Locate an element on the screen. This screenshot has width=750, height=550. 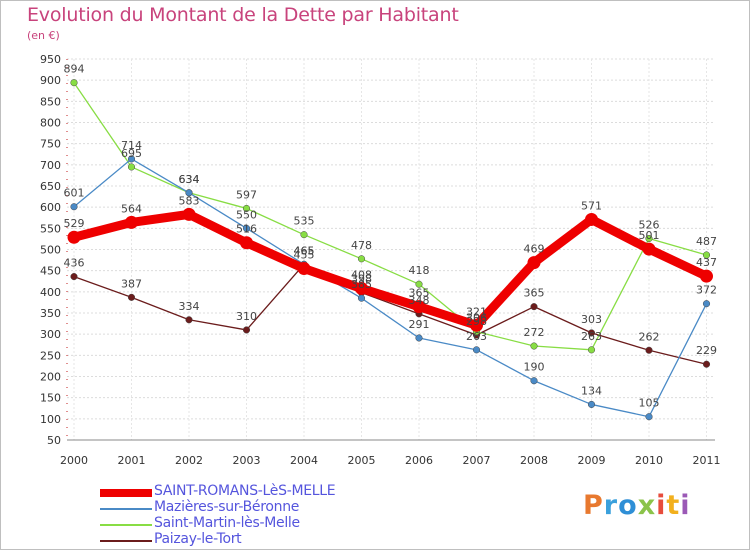
data-label: 334 is located at coordinates (189, 306).